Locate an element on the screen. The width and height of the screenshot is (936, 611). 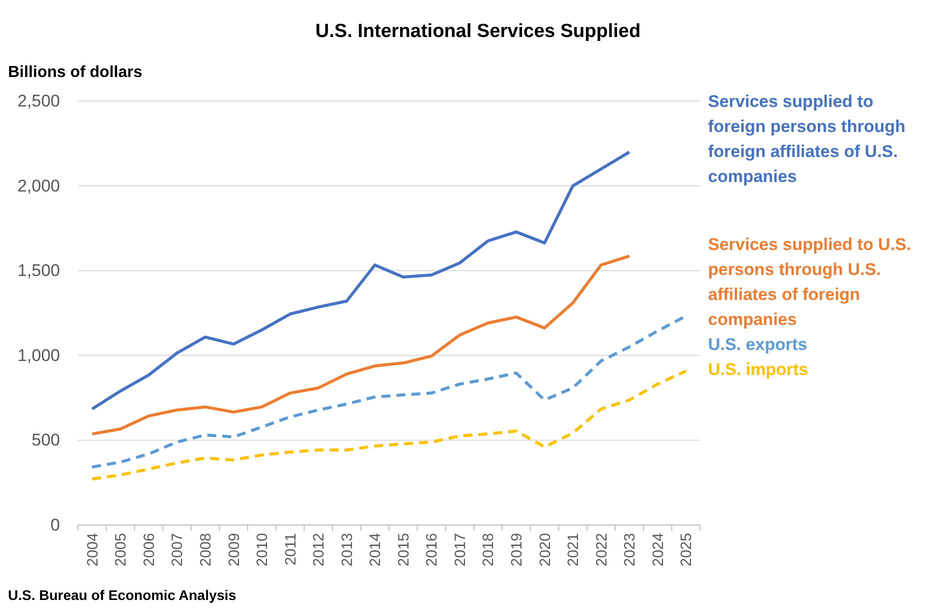
y-tick-label: 500 is located at coordinates (46, 440).